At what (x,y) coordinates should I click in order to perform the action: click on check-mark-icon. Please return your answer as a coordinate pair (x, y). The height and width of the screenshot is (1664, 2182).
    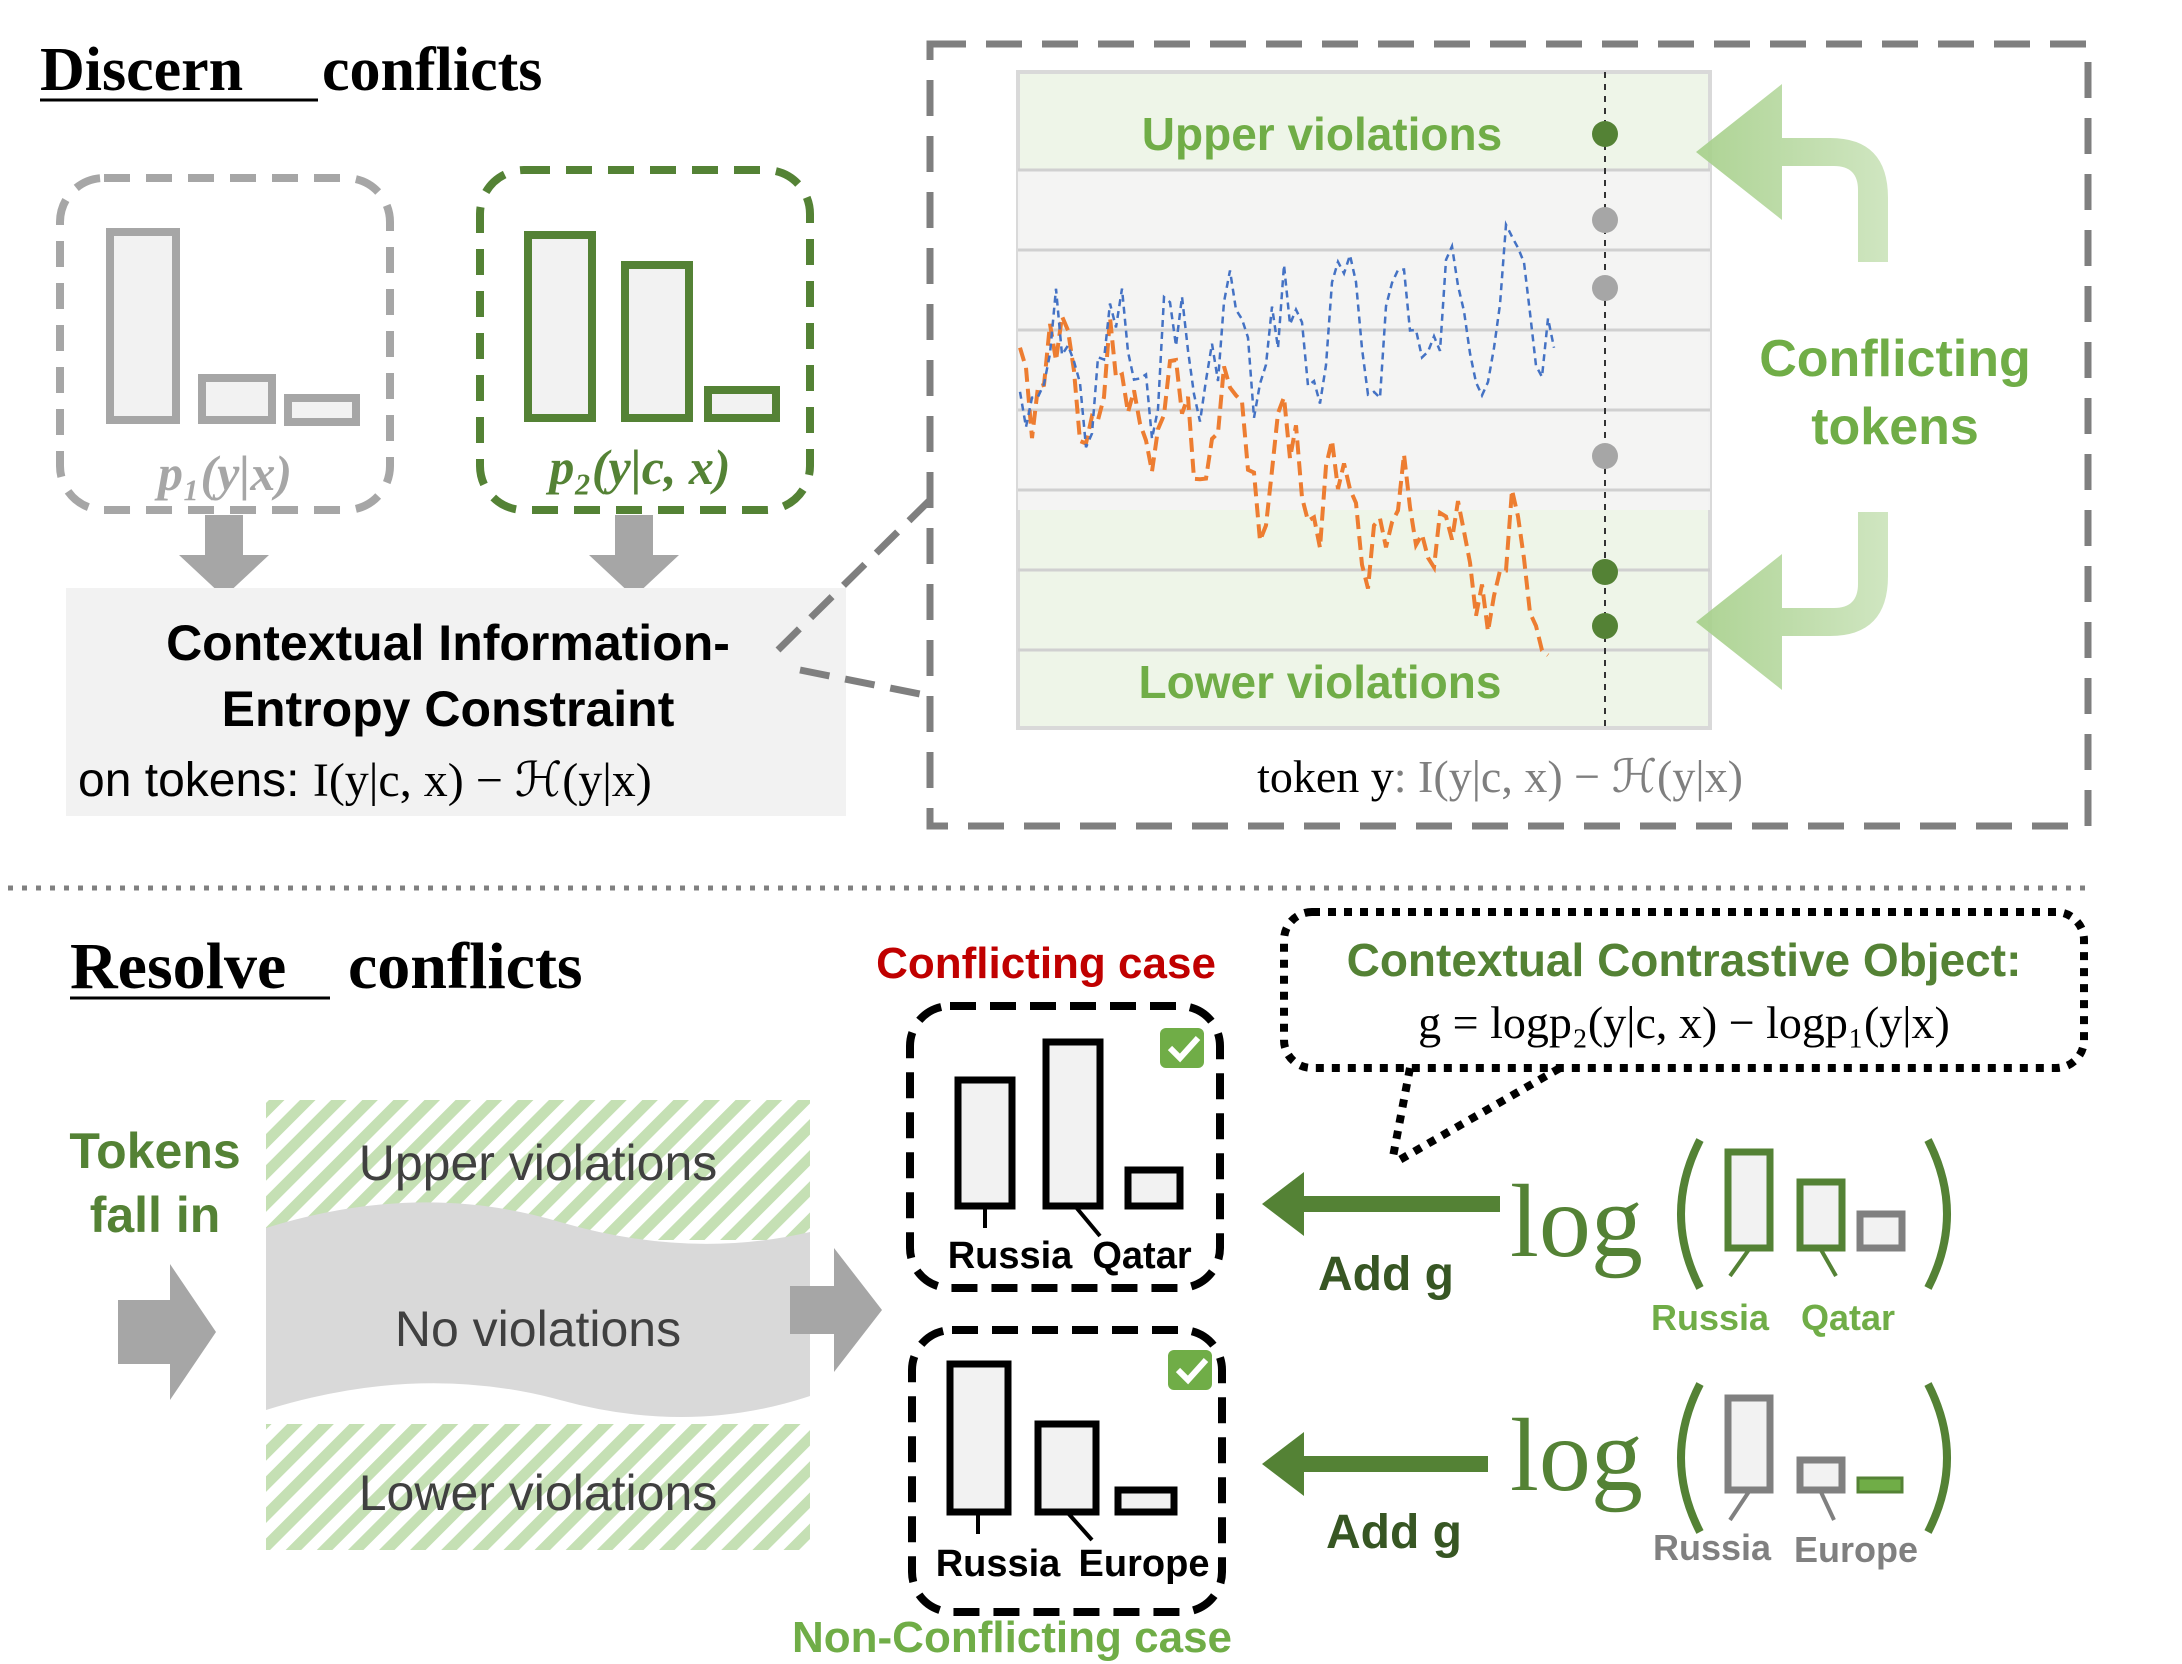
    Looking at the image, I should click on (1182, 1048).